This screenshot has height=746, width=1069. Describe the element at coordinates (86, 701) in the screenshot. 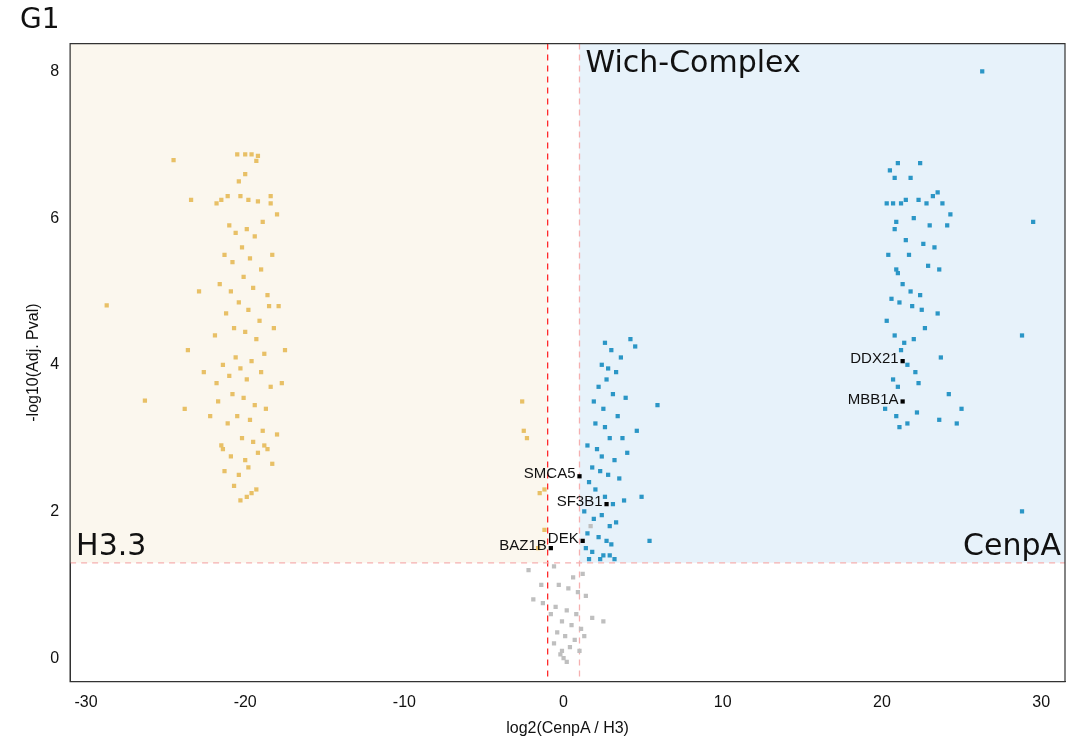

I see `x-tick-label: -30` at that location.